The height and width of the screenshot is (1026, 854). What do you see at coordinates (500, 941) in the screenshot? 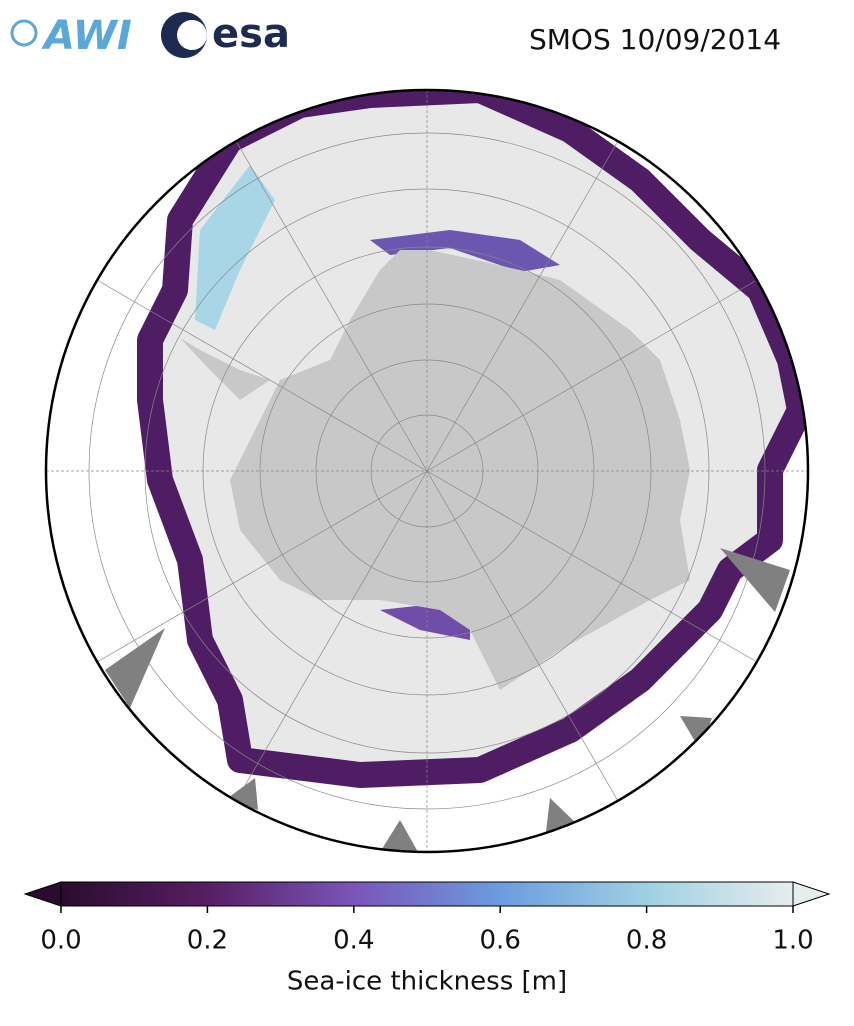
I see `colorbar-tick-label: 0.6` at bounding box center [500, 941].